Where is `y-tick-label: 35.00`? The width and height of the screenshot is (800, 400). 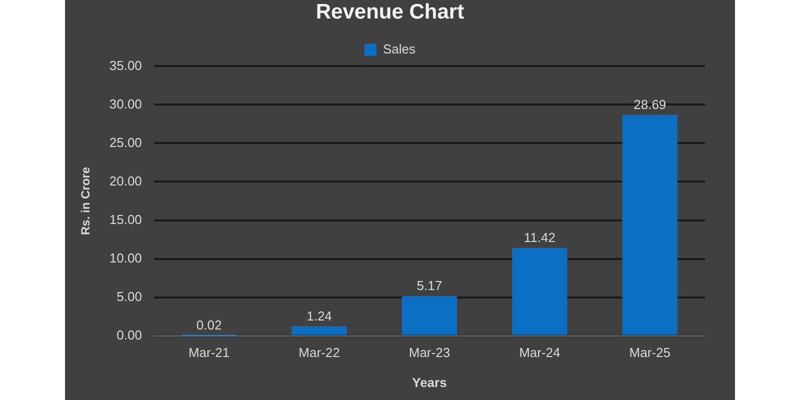
y-tick-label: 35.00 is located at coordinates (125, 65).